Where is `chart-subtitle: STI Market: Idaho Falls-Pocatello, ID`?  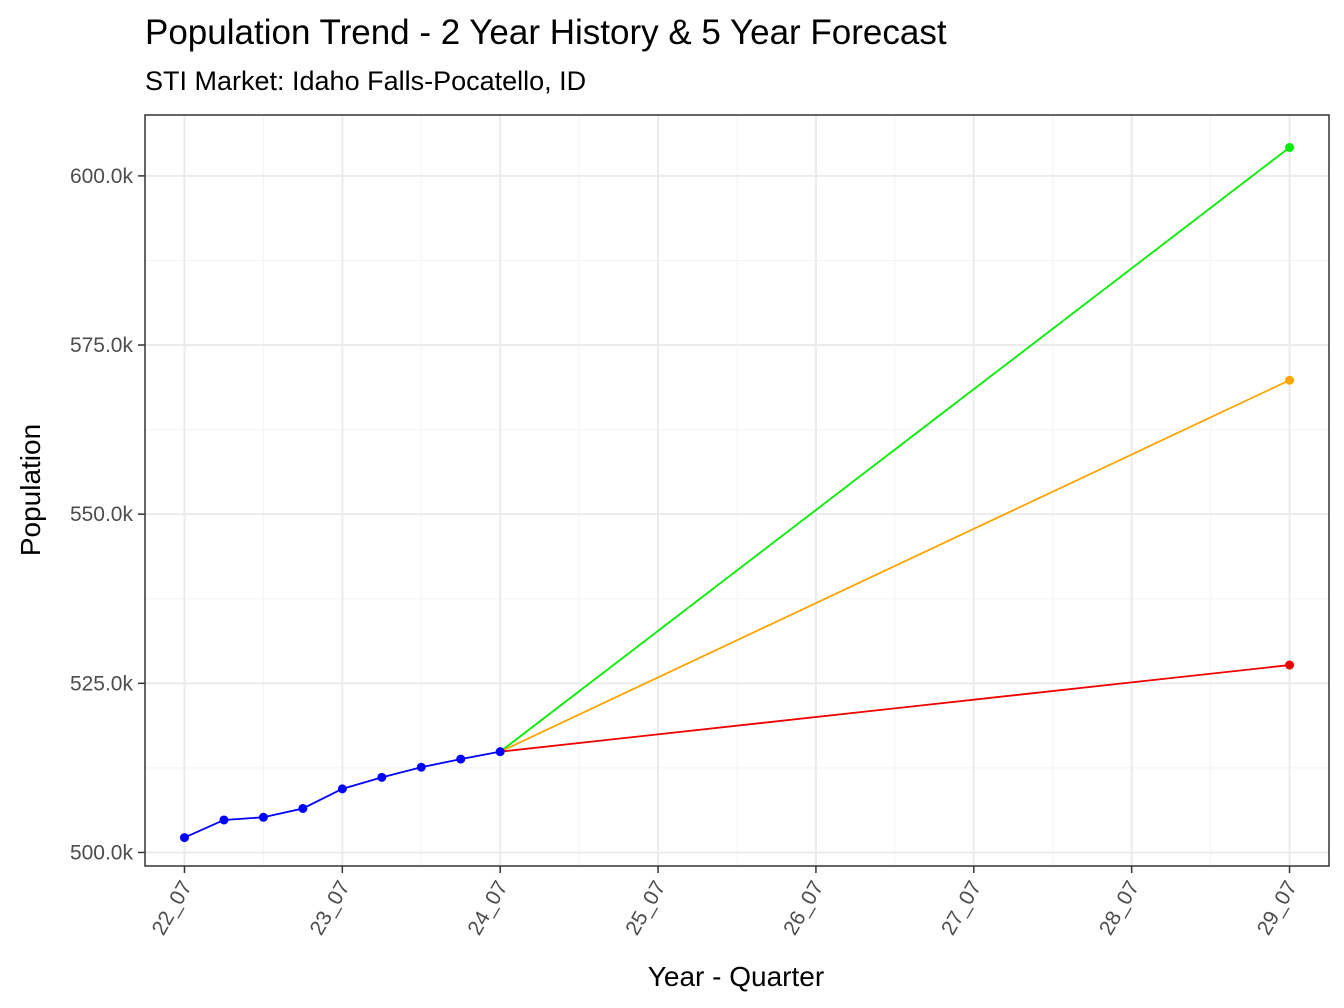 chart-subtitle: STI Market: Idaho Falls-Pocatello, ID is located at coordinates (365, 81).